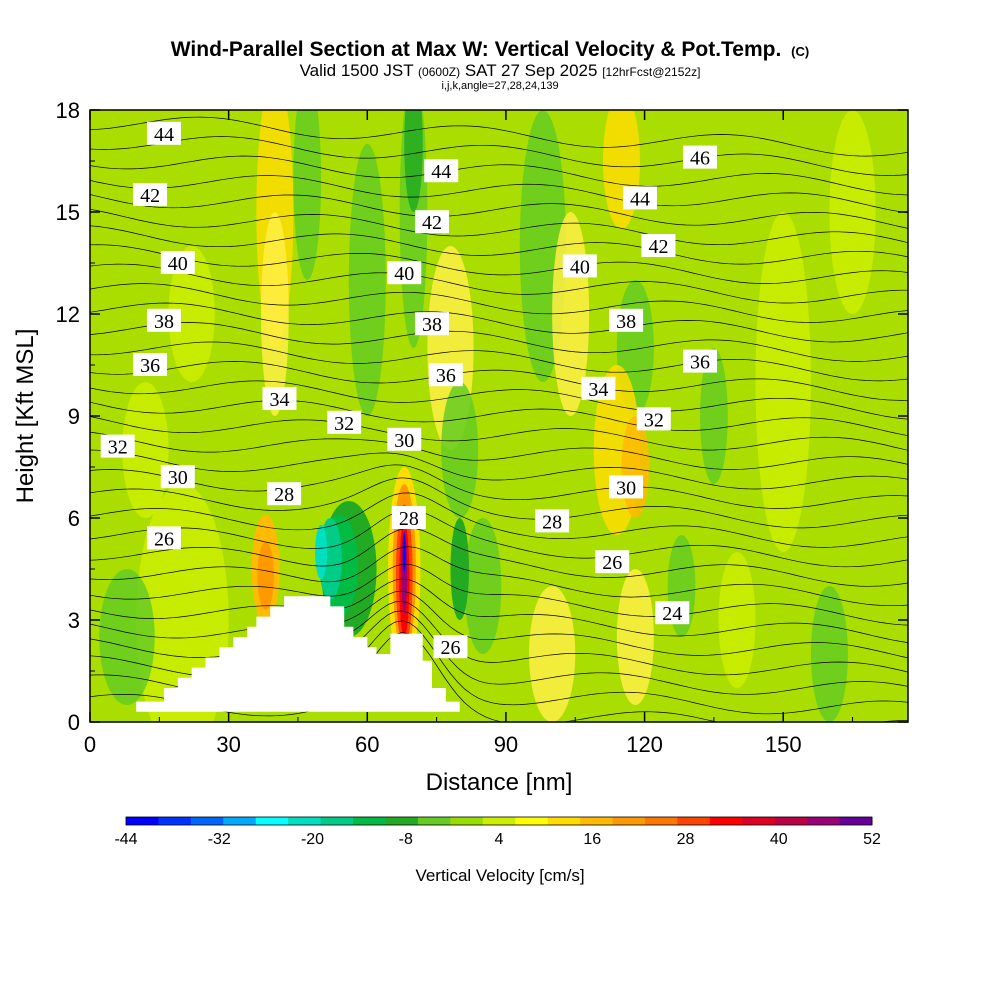  I want to click on contour-label: 26, so click(612, 562).